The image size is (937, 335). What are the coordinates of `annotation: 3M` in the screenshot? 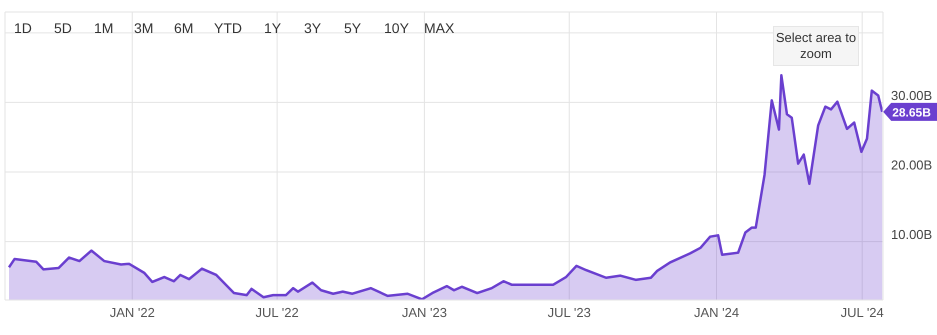 It's located at (144, 28).